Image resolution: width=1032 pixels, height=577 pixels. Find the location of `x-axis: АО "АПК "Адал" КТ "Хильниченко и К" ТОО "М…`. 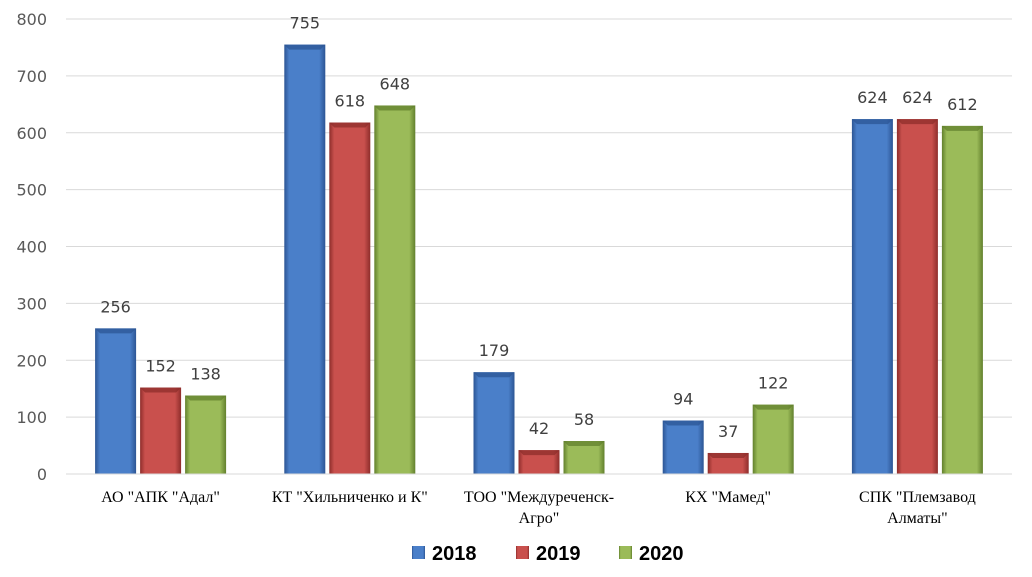

x-axis: АО "АПК "Адал" КТ "Хильниченко и К" ТОО "М… is located at coordinates (539, 500).